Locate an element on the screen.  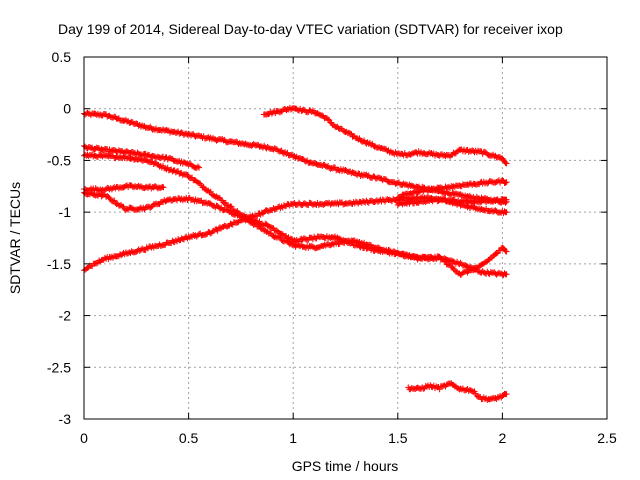
x-tick-label: 2 is located at coordinates (503, 438).